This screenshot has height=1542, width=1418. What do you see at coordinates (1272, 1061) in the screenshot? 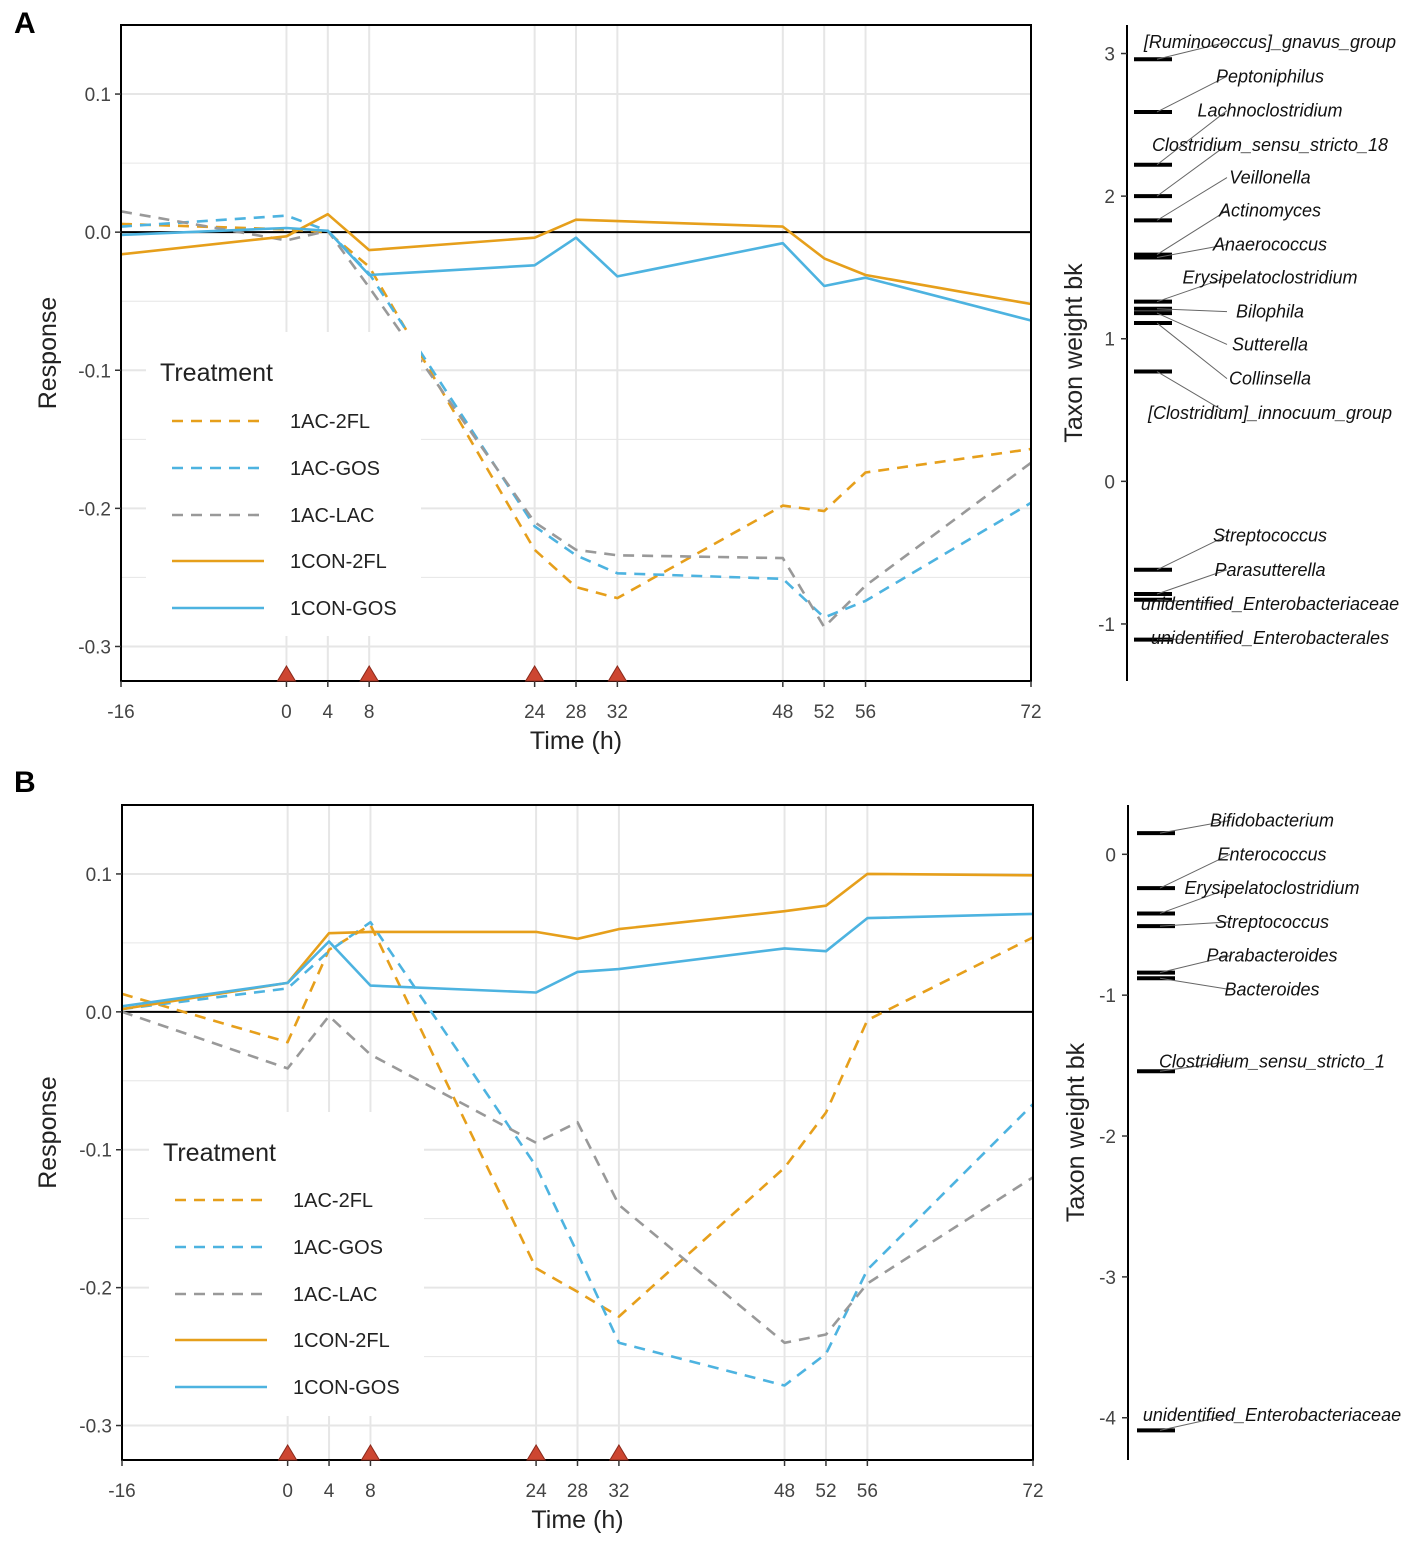
I see `taxon-label: Clostridium_sensu_stricto_1` at bounding box center [1272, 1061].